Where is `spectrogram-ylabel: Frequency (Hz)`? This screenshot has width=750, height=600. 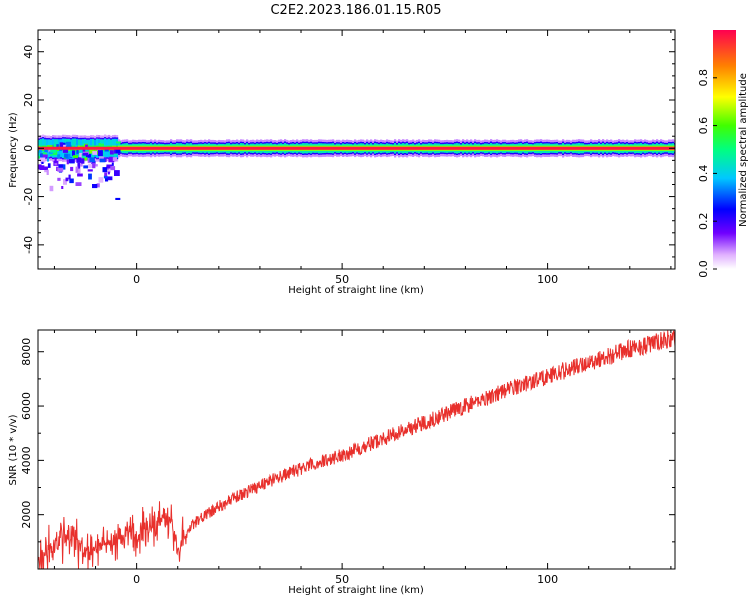
spectrogram-ylabel: Frequency (Hz) is located at coordinates (13, 150).